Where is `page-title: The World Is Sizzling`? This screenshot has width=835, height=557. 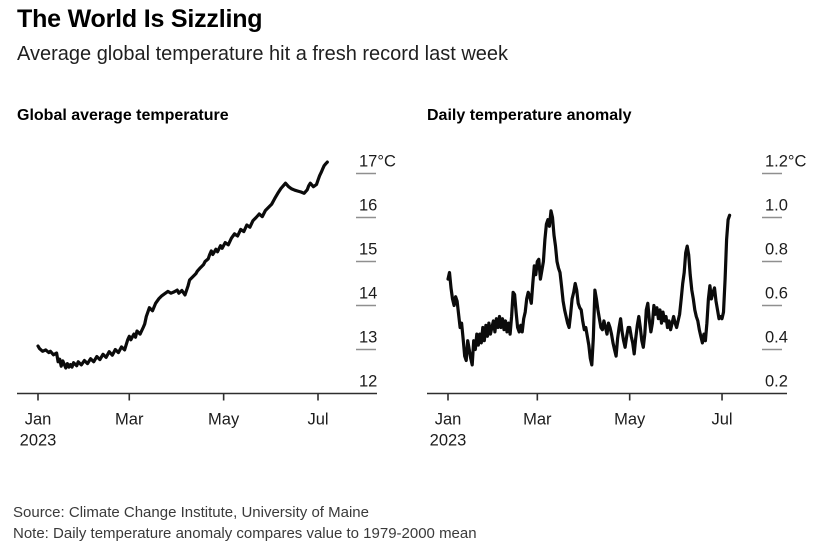
page-title: The World Is Sizzling is located at coordinates (140, 19).